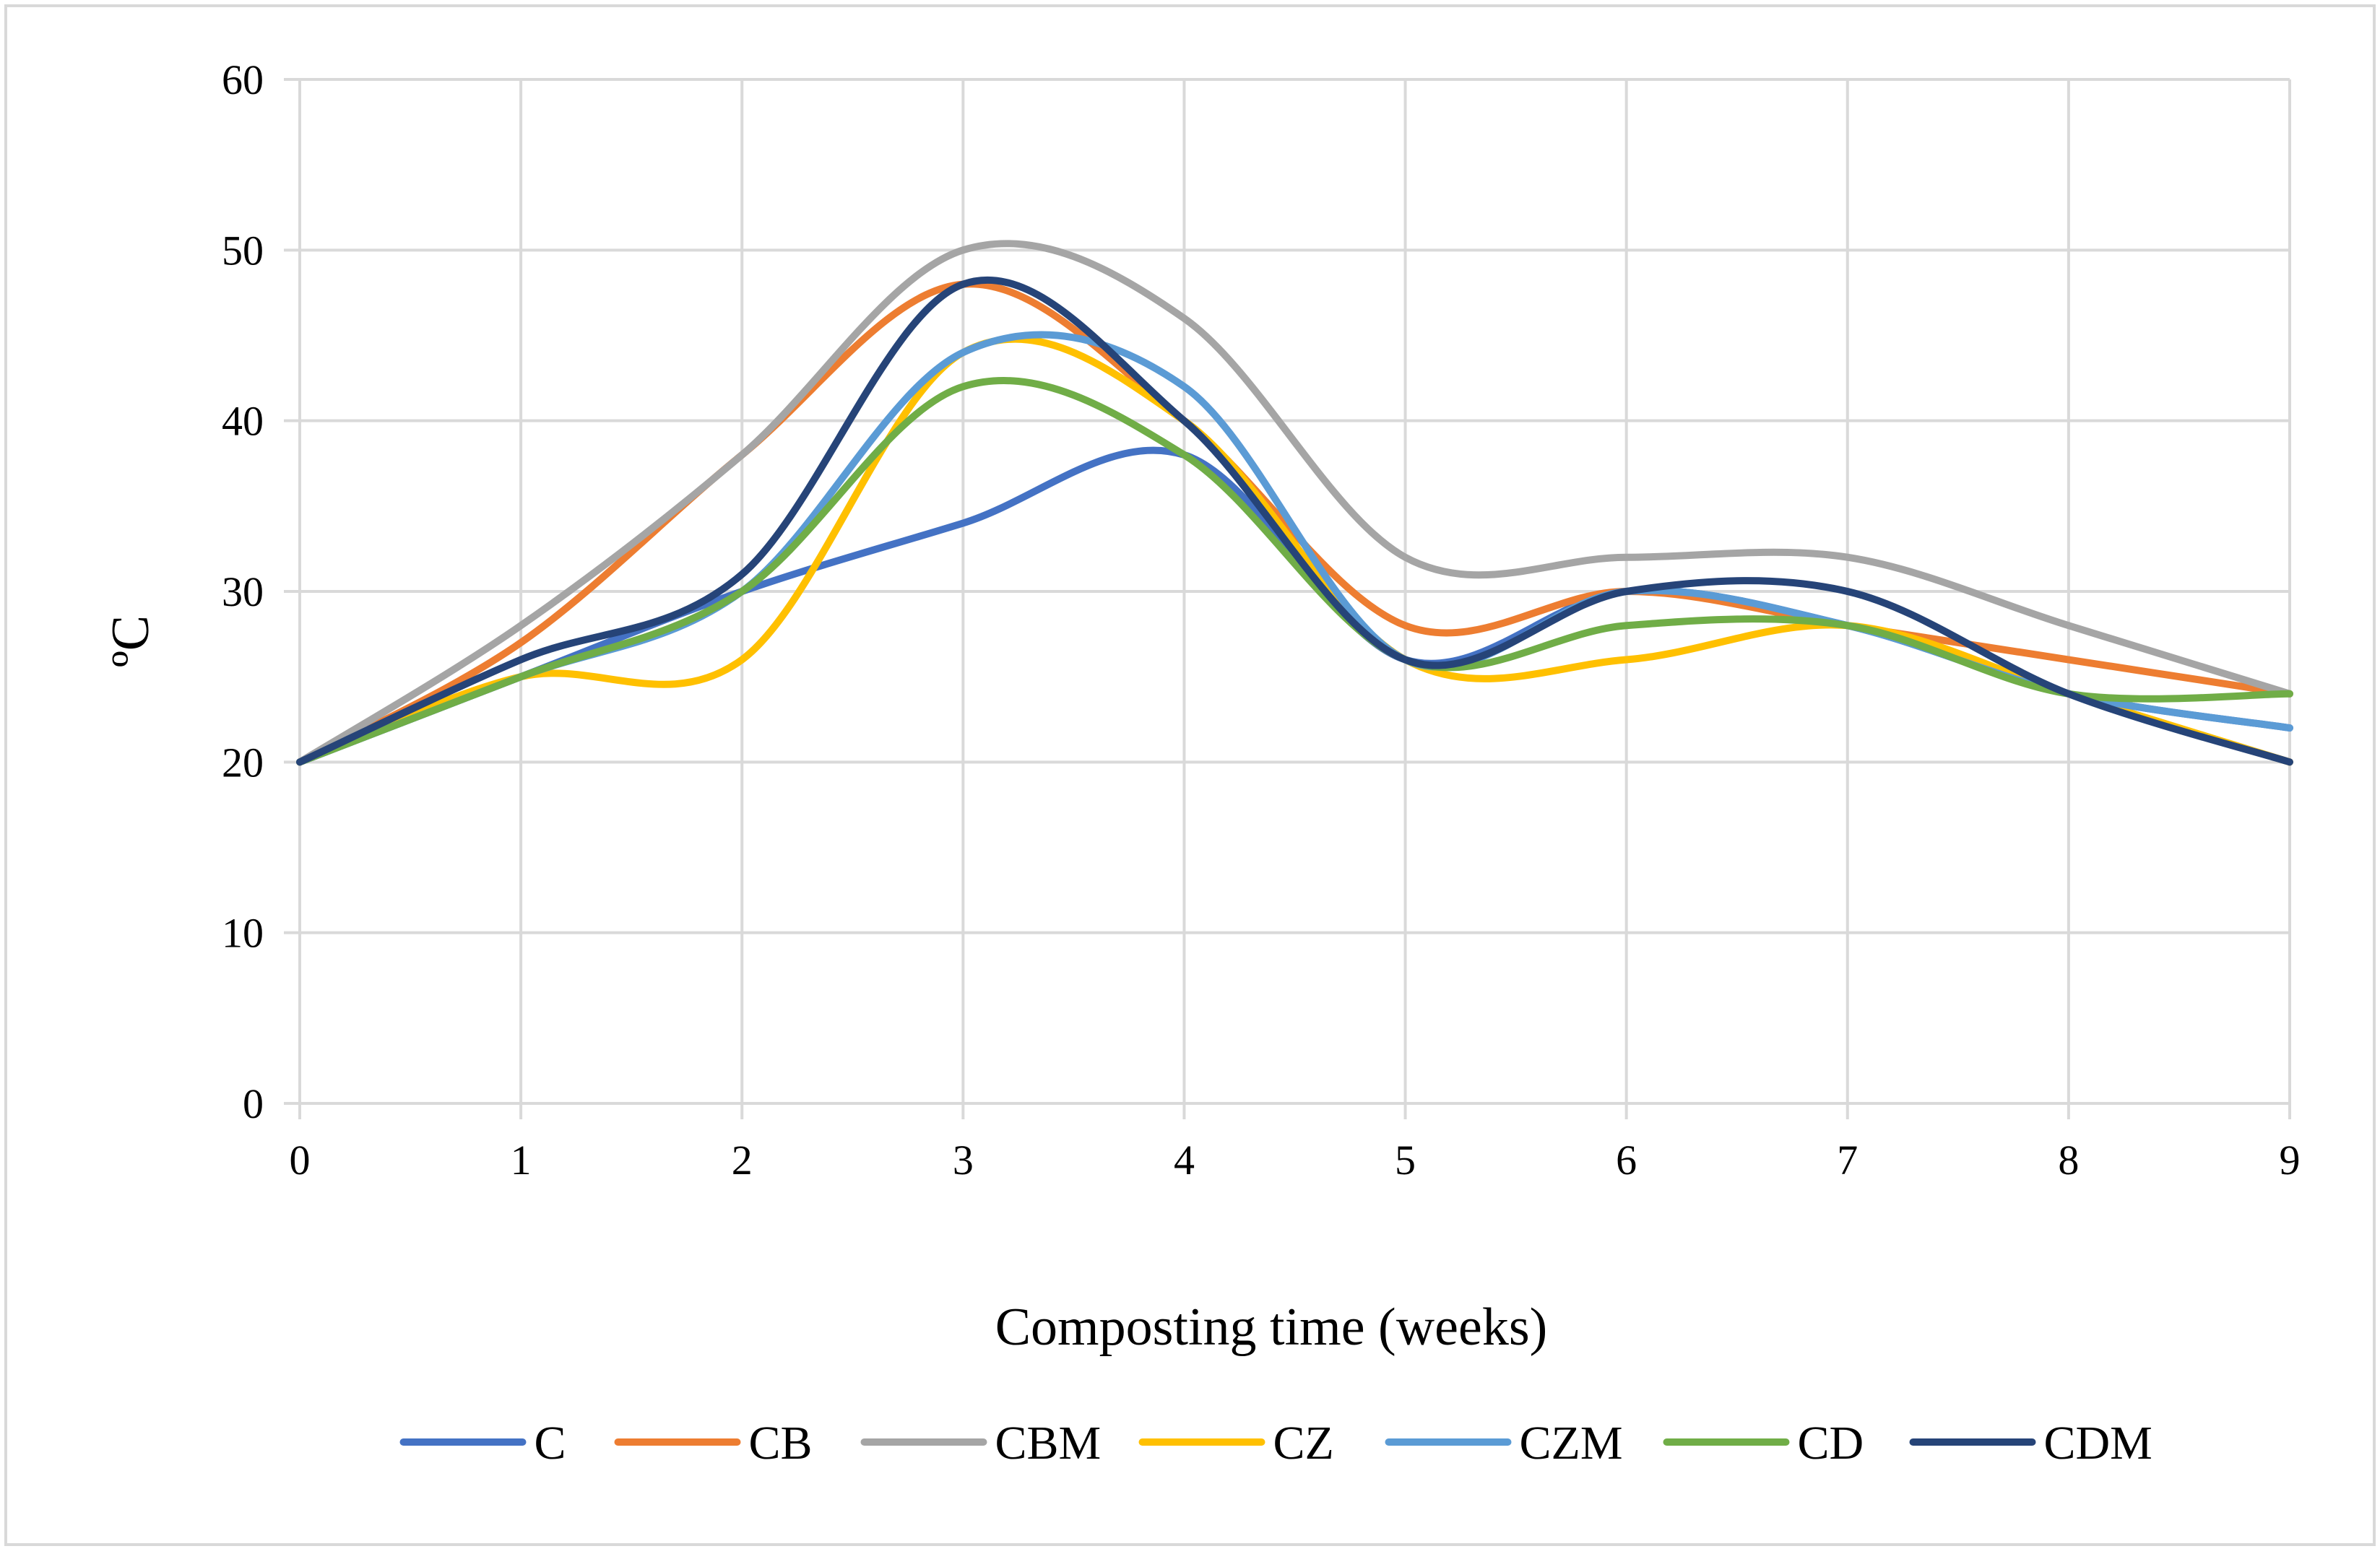 This screenshot has height=1554, width=2380. Describe the element at coordinates (482, 1443) in the screenshot. I see `legend-item-c: C` at that location.